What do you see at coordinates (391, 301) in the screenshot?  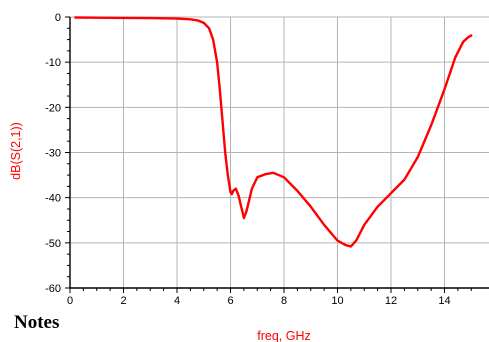 I see `x-tick-label: 12` at bounding box center [391, 301].